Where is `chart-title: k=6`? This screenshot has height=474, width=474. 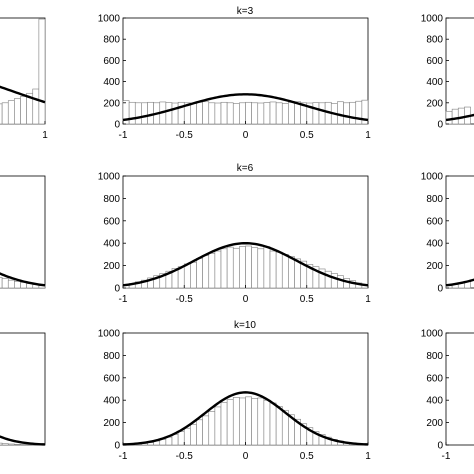
chart-title: k=6 is located at coordinates (245, 168).